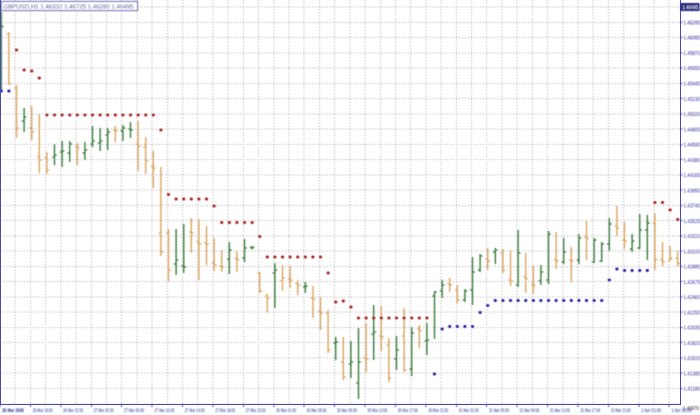  Describe the element at coordinates (692, 222) in the screenshot. I see `svg-text: 1.43525` at that location.